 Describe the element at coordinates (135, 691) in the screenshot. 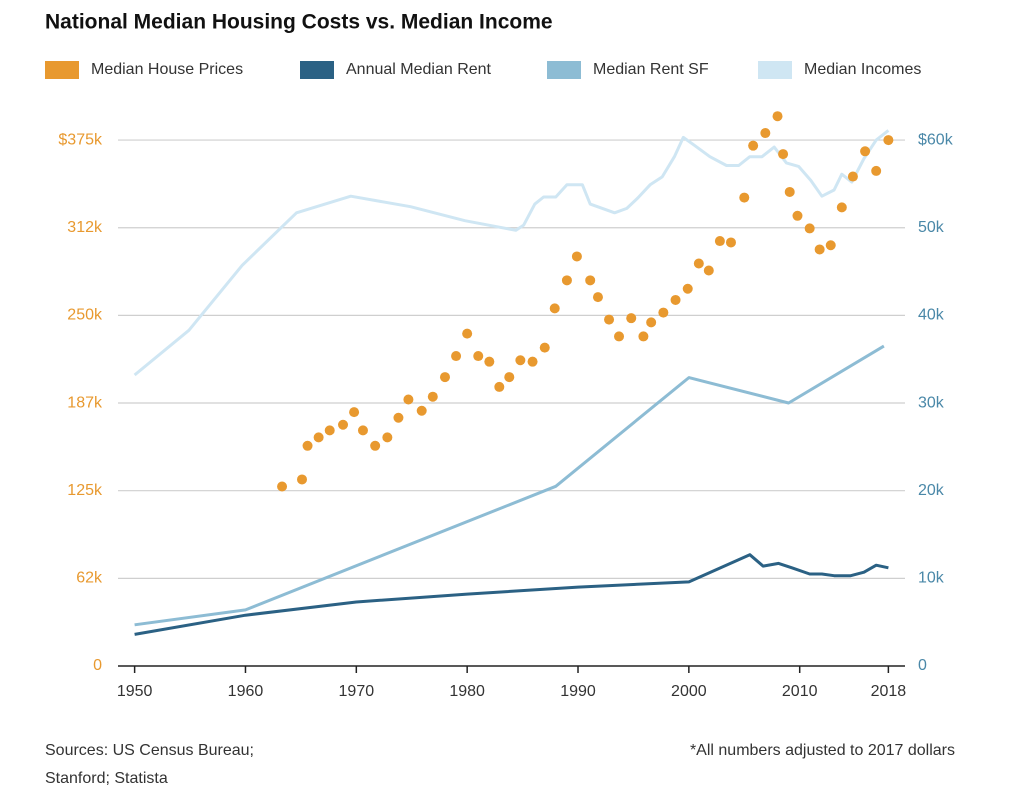

I see `x-tick-label: 1950` at that location.